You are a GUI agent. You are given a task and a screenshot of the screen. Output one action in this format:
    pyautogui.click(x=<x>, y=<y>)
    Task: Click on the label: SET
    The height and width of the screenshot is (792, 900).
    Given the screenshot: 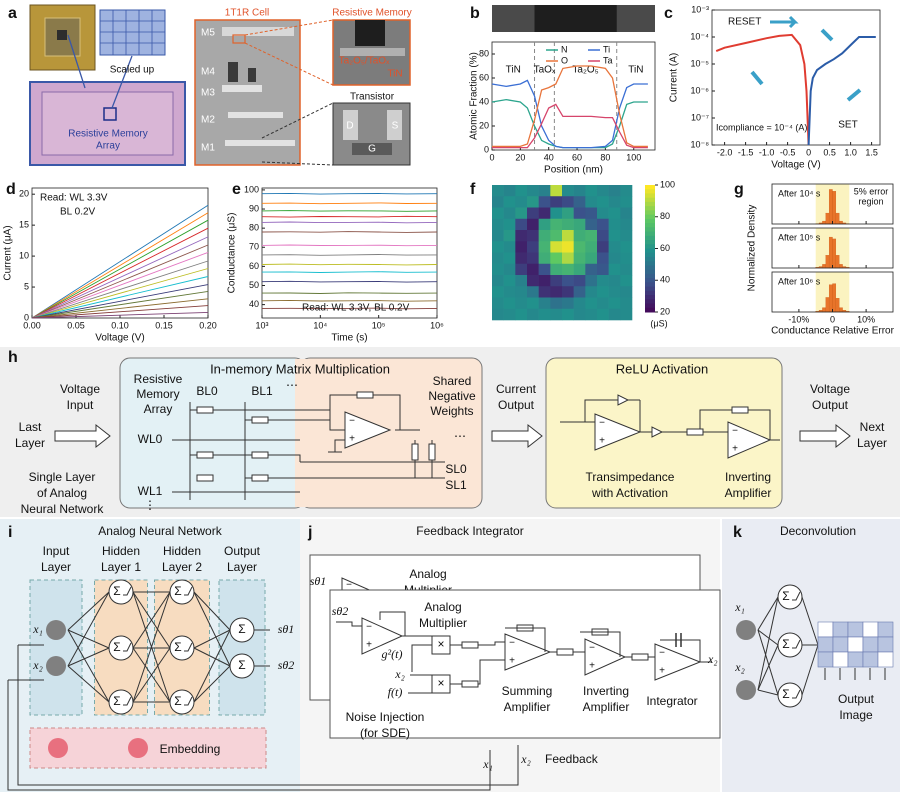 What is the action you would take?
    pyautogui.click(x=847, y=125)
    